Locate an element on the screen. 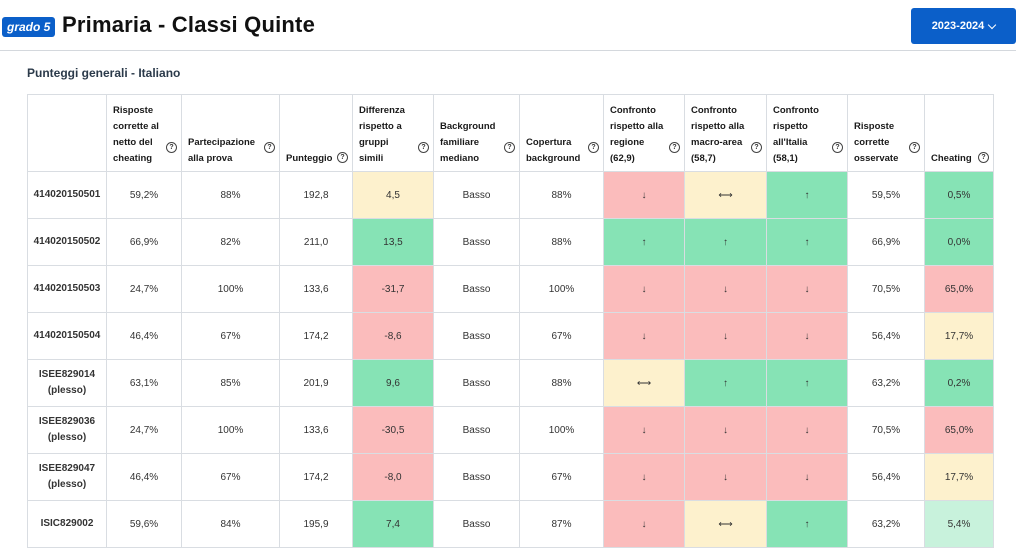 This screenshot has height=548, width=1024. cell-punteggio: 174,2 is located at coordinates (316, 336).